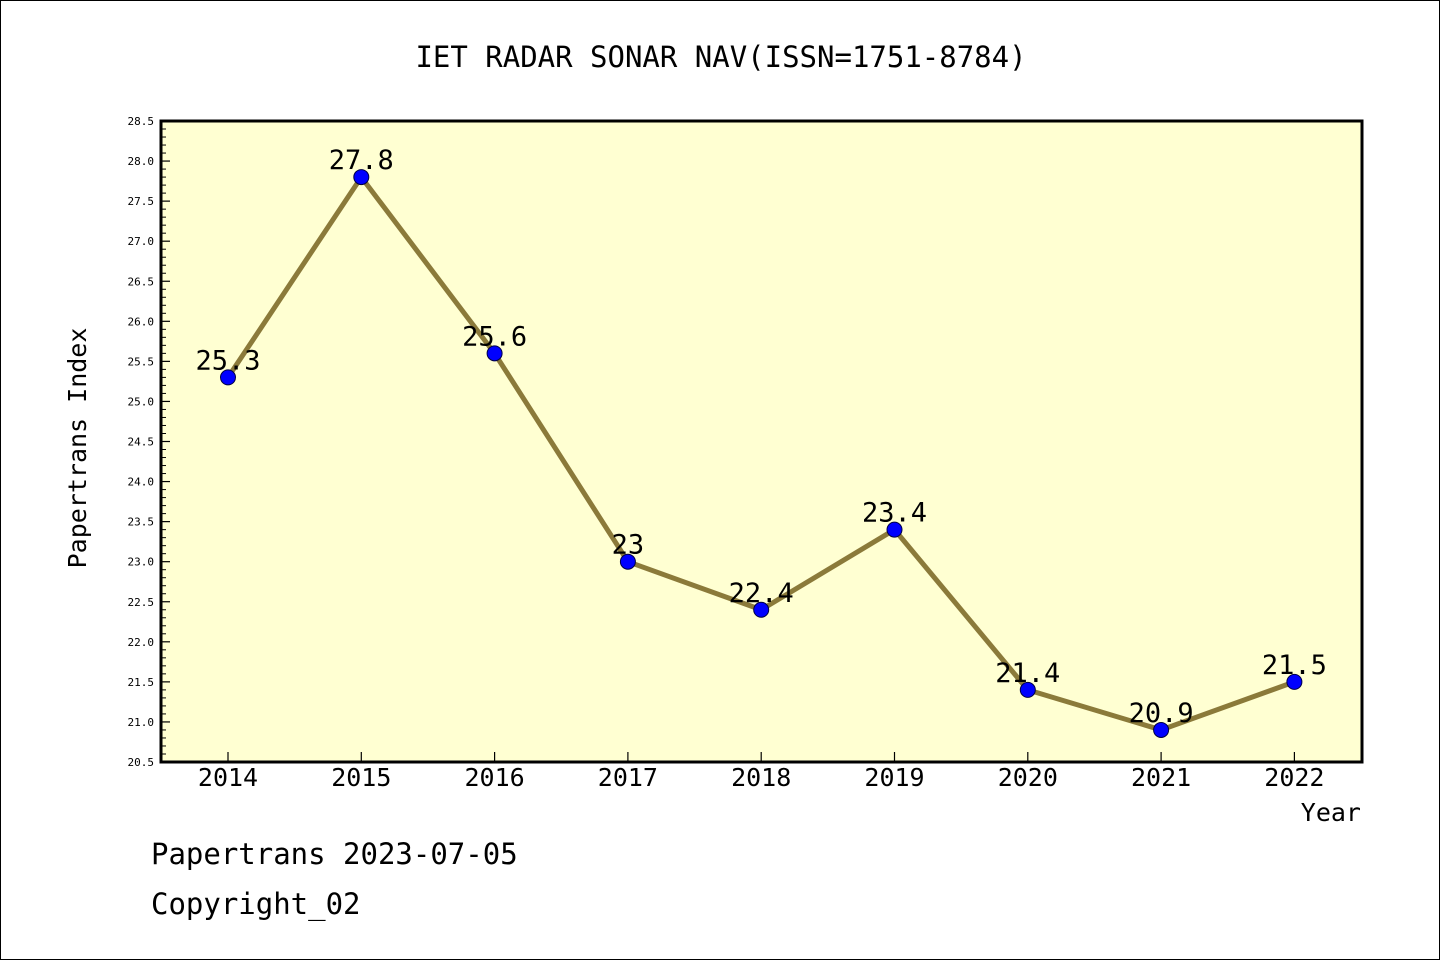 The height and width of the screenshot is (961, 1440). Describe the element at coordinates (141, 281) in the screenshot. I see `y-tick-label: 26.5` at that location.